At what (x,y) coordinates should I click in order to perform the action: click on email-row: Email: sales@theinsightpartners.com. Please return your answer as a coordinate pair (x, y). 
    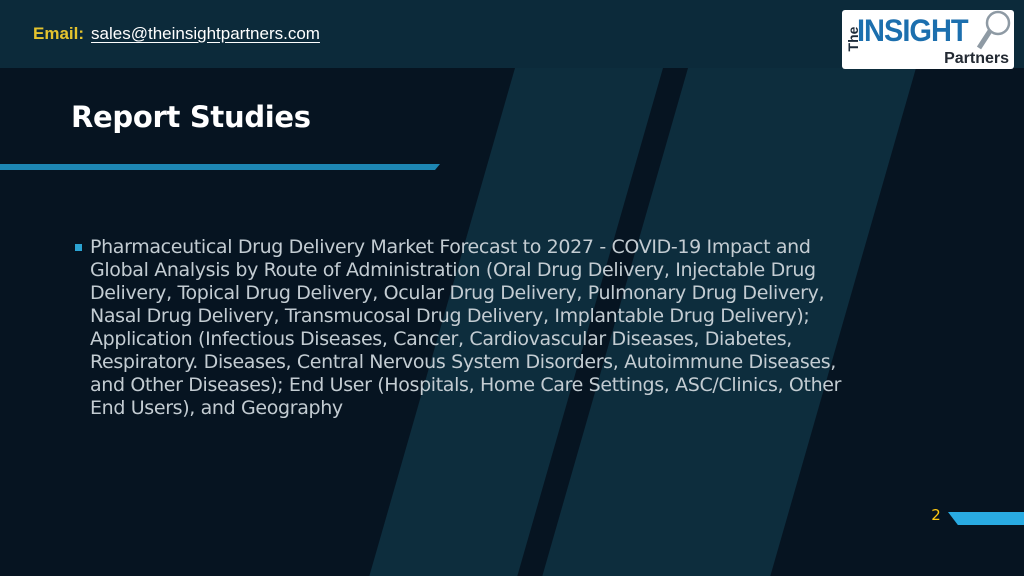
    Looking at the image, I should click on (176, 34).